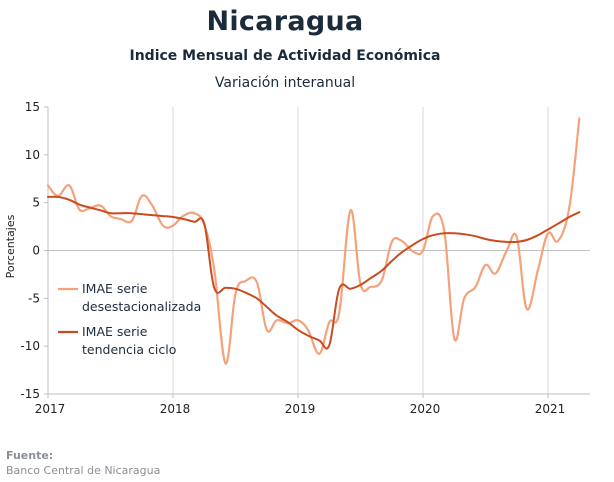 The height and width of the screenshot is (482, 614). I want to click on x-tick-label: 2019, so click(300, 409).